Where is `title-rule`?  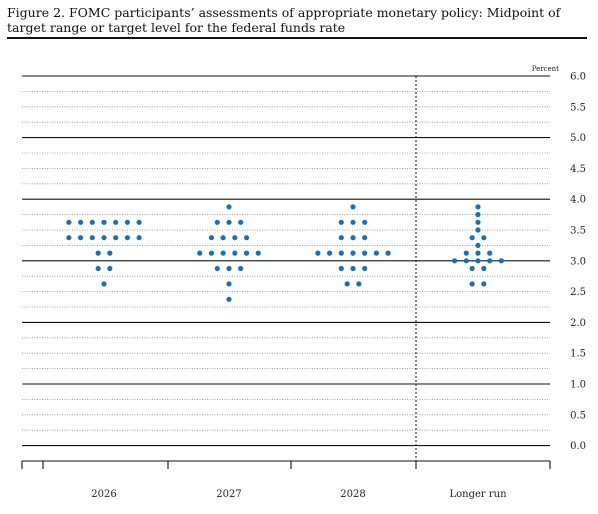 title-rule is located at coordinates (297, 38).